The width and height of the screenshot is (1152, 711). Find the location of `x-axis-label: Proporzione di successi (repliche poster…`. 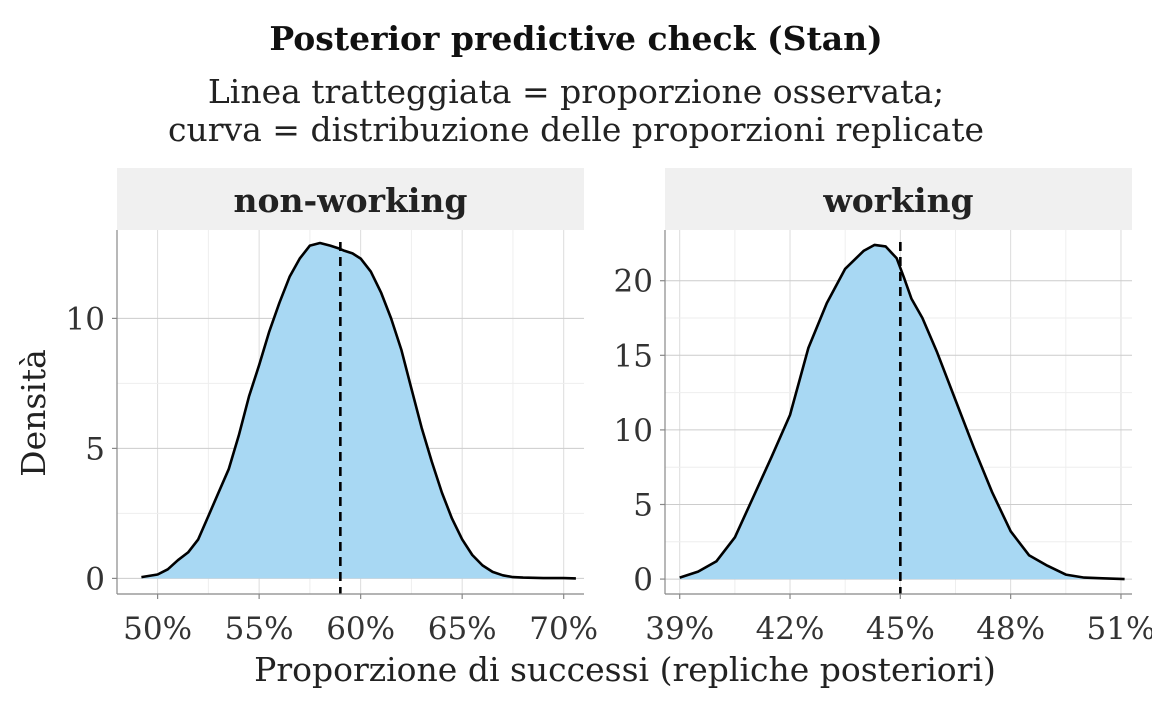

x-axis-label: Proporzione di successi (repliche poster… is located at coordinates (625, 669).